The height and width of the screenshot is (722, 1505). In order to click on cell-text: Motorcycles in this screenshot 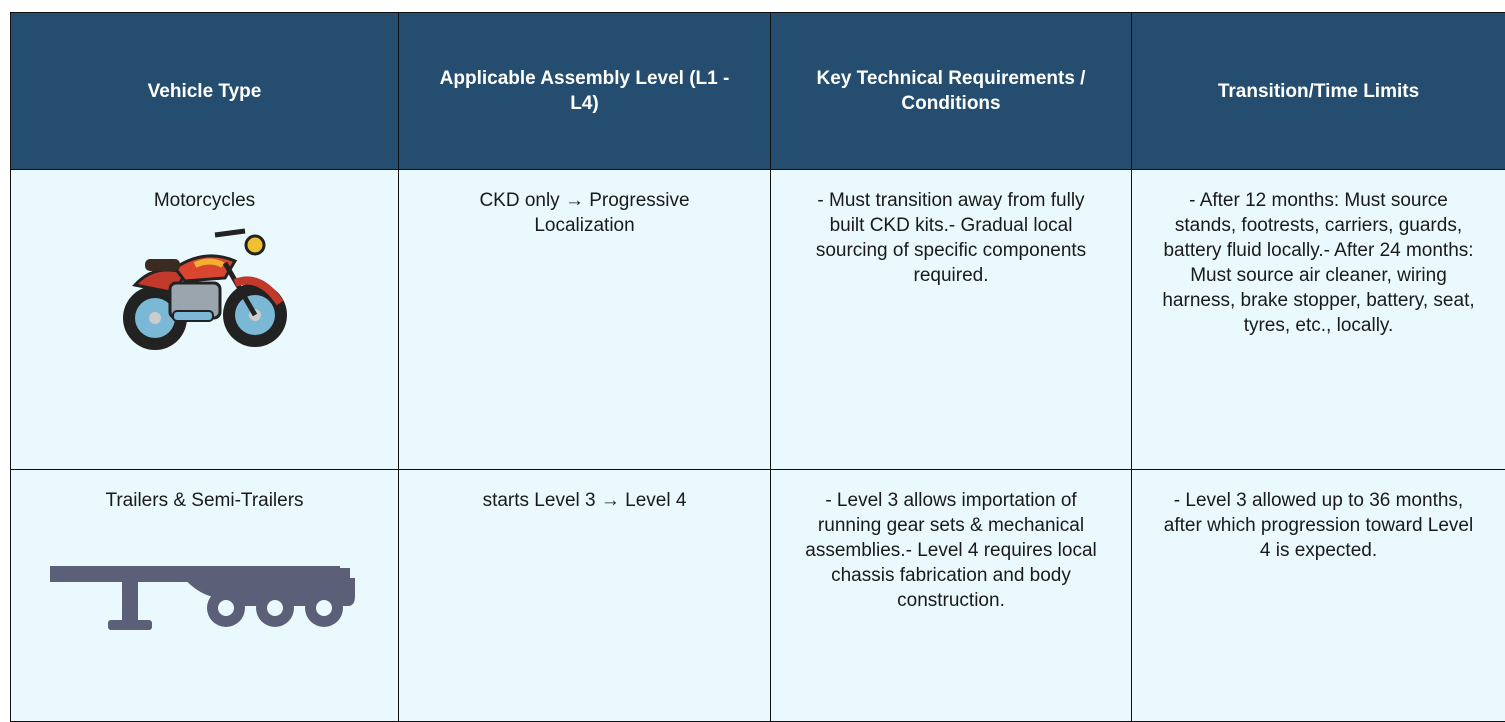, I will do `click(204, 200)`.